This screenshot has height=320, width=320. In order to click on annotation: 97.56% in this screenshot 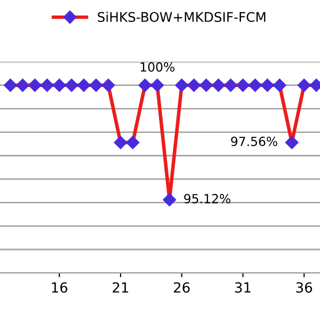, I will do `click(254, 141)`.